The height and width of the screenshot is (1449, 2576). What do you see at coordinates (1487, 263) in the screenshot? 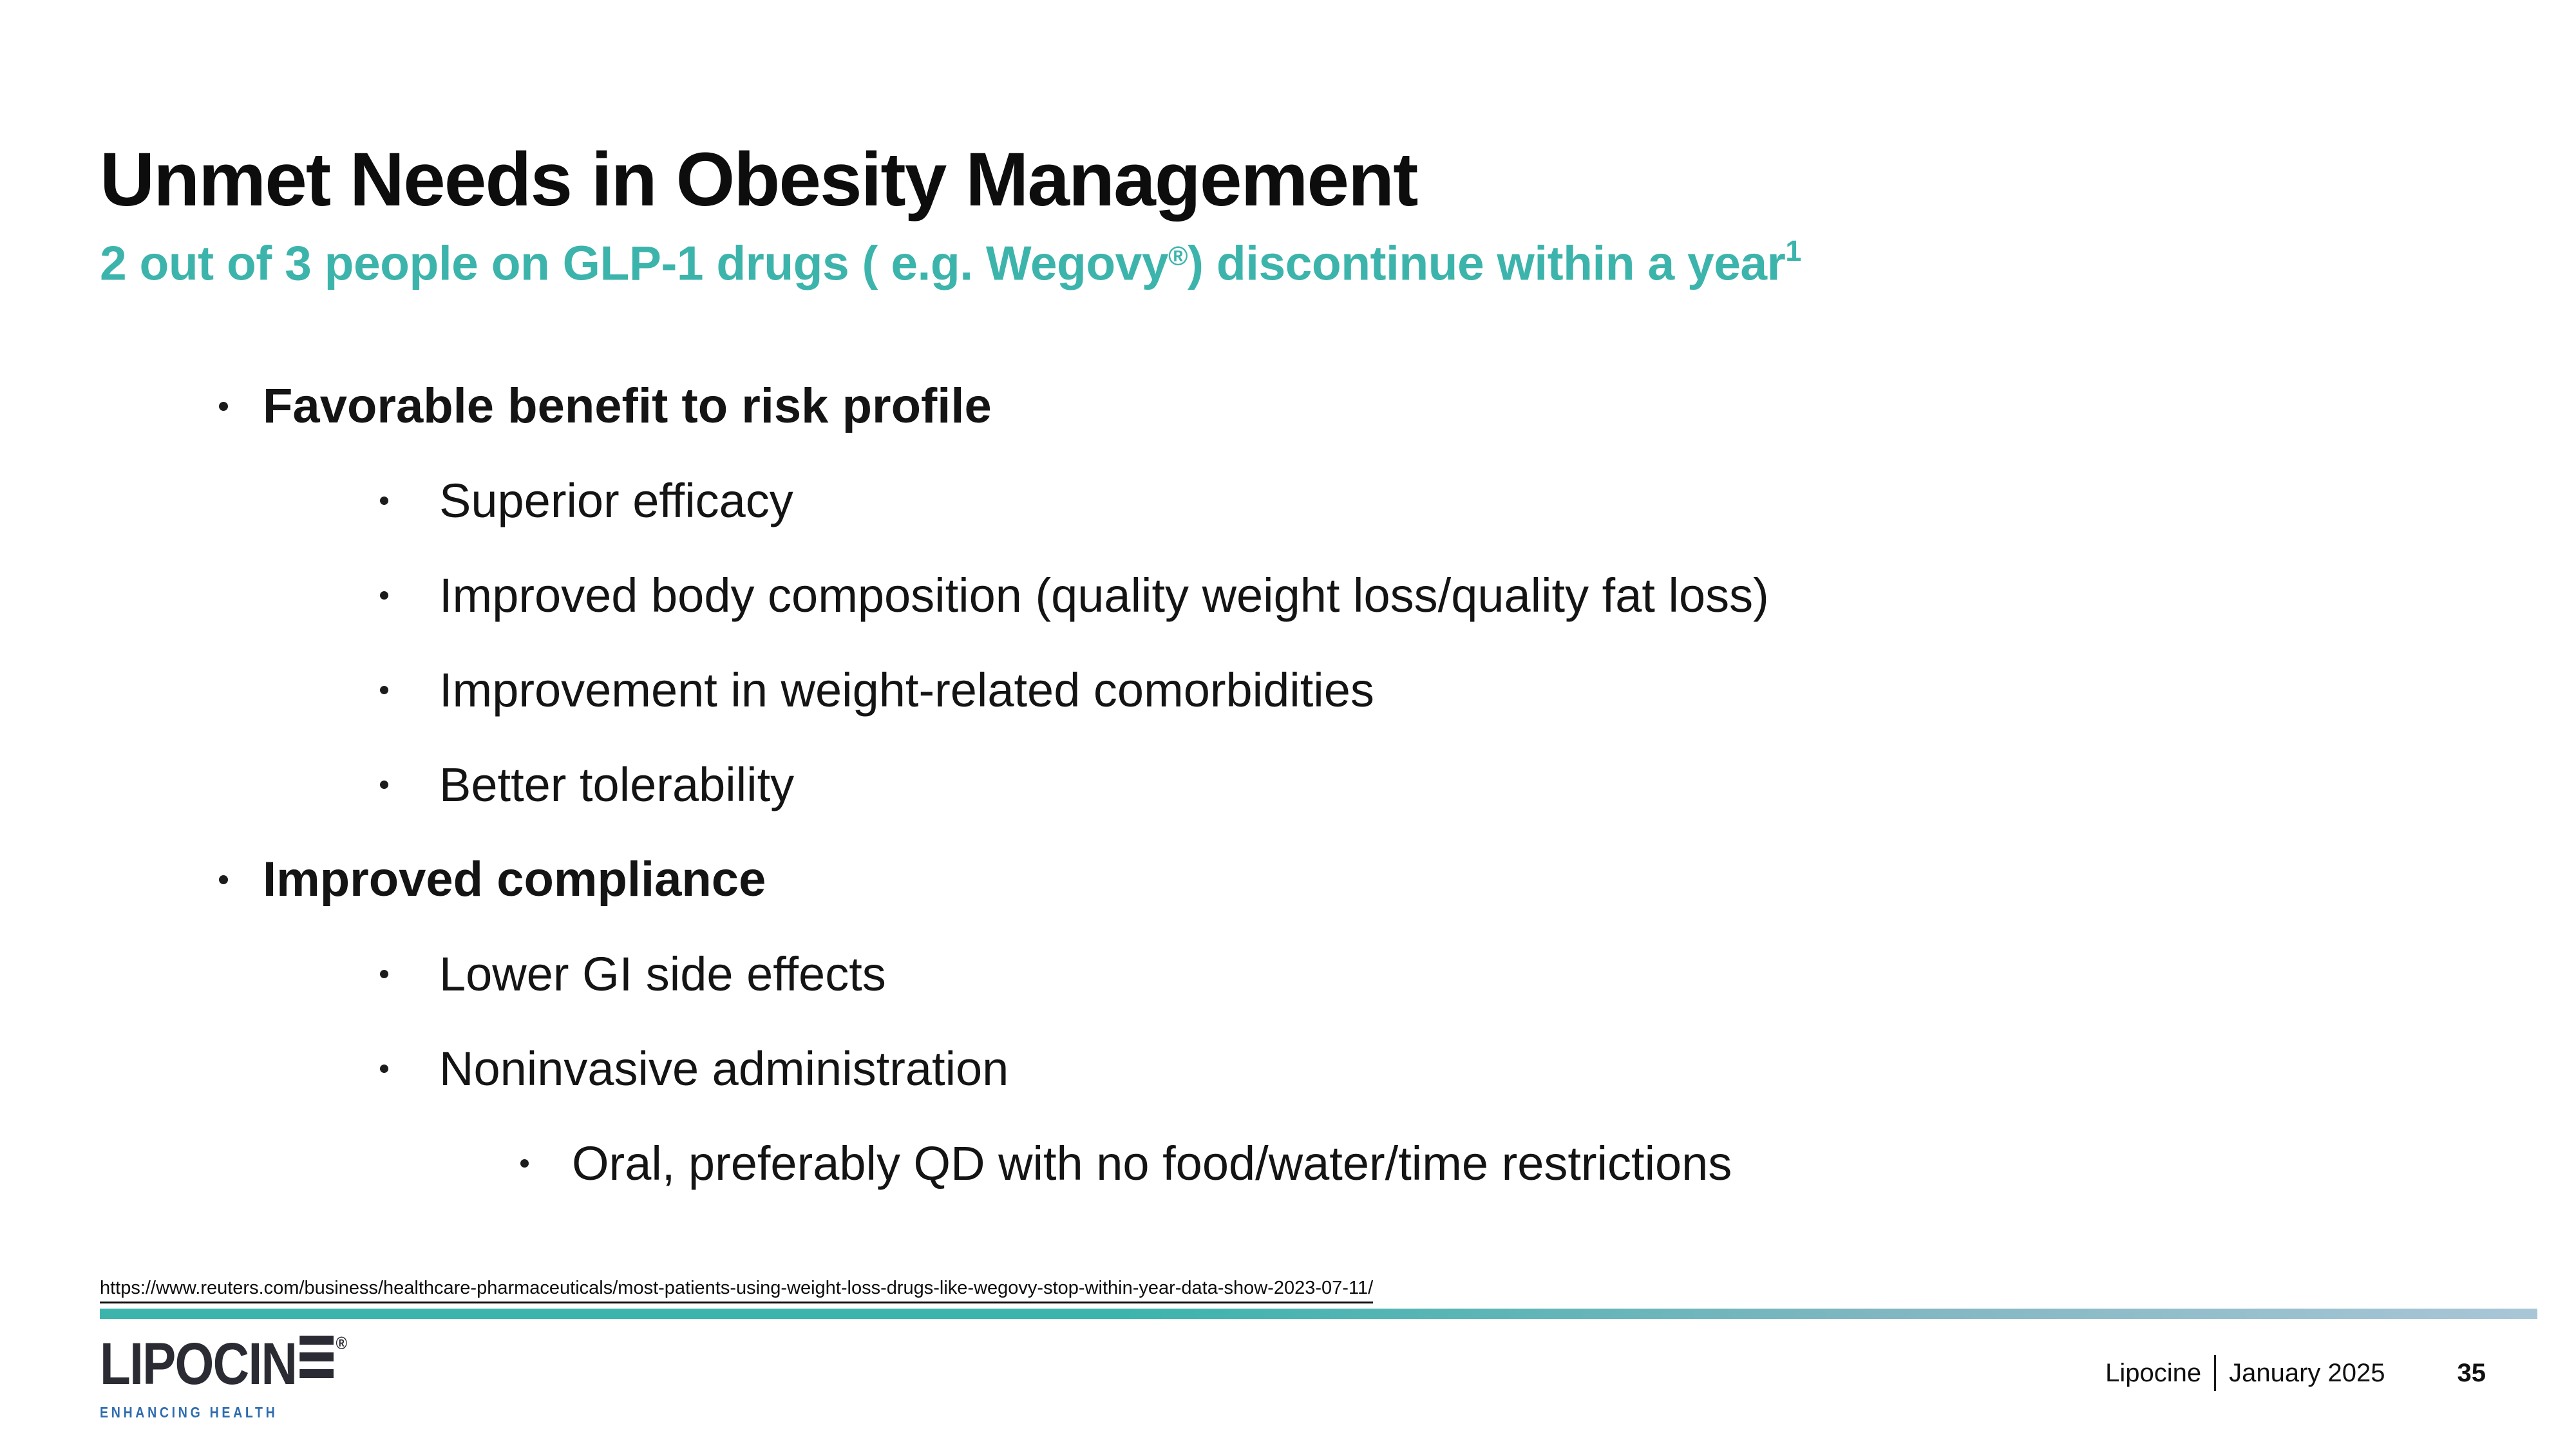
I see `subtitle-text-after: ) discontinue within a year` at bounding box center [1487, 263].